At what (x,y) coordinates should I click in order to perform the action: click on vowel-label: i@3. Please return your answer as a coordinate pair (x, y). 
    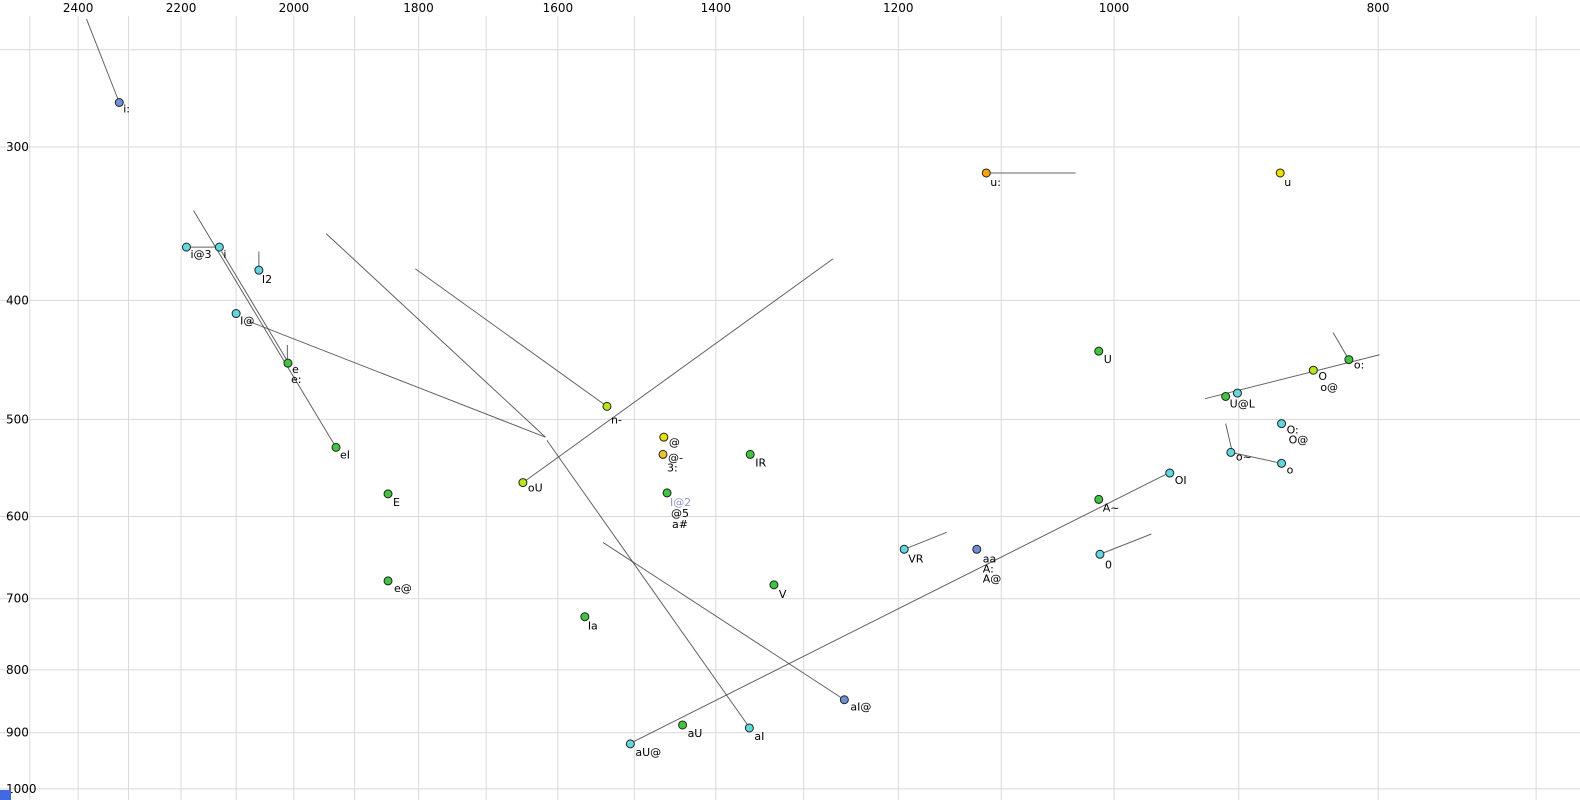
    Looking at the image, I should click on (200, 254).